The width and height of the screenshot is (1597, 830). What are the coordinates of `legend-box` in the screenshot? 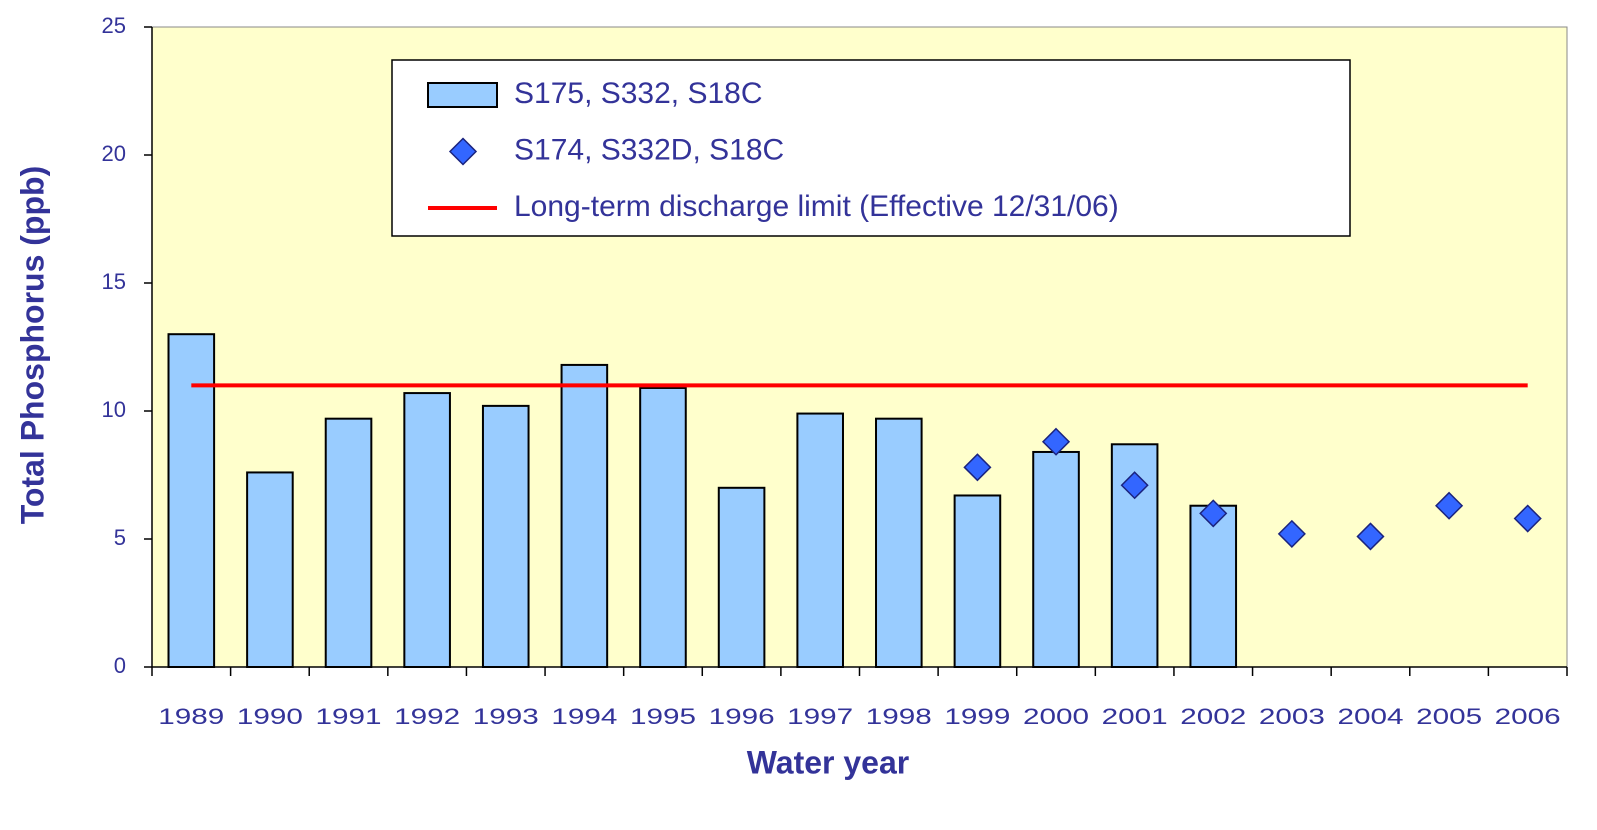 It's located at (871, 148).